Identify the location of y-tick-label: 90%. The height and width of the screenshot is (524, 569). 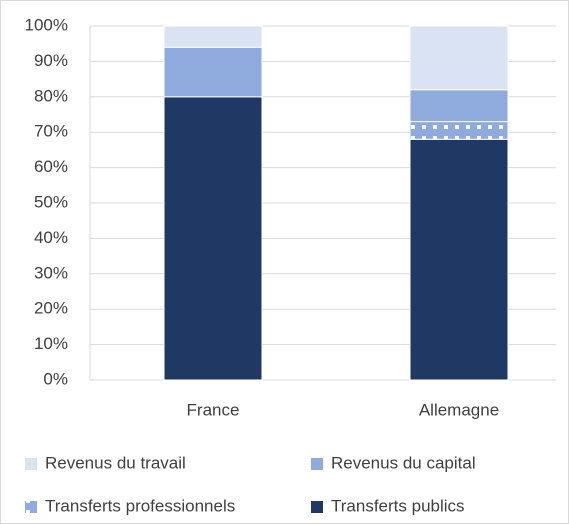
(51, 60).